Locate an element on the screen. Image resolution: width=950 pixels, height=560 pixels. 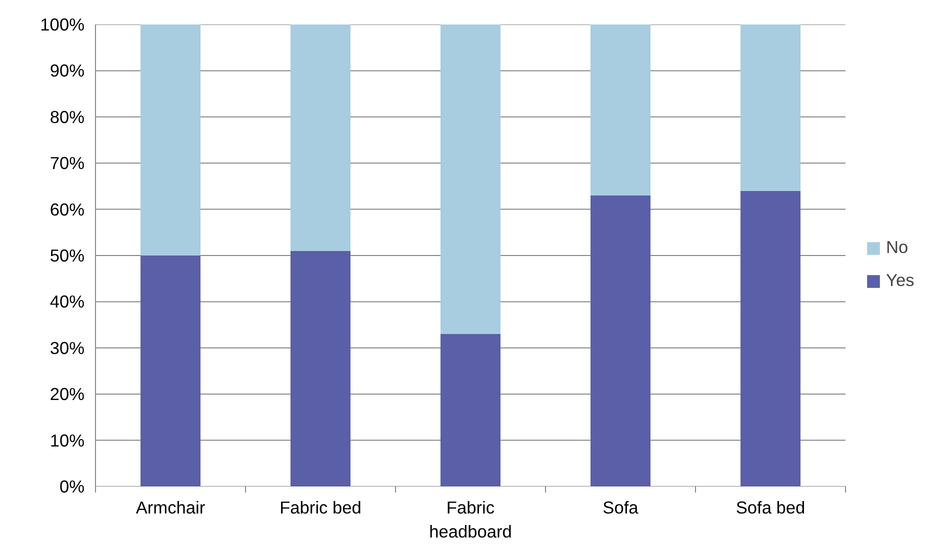
y-tick-label: 100% is located at coordinates (62, 24).